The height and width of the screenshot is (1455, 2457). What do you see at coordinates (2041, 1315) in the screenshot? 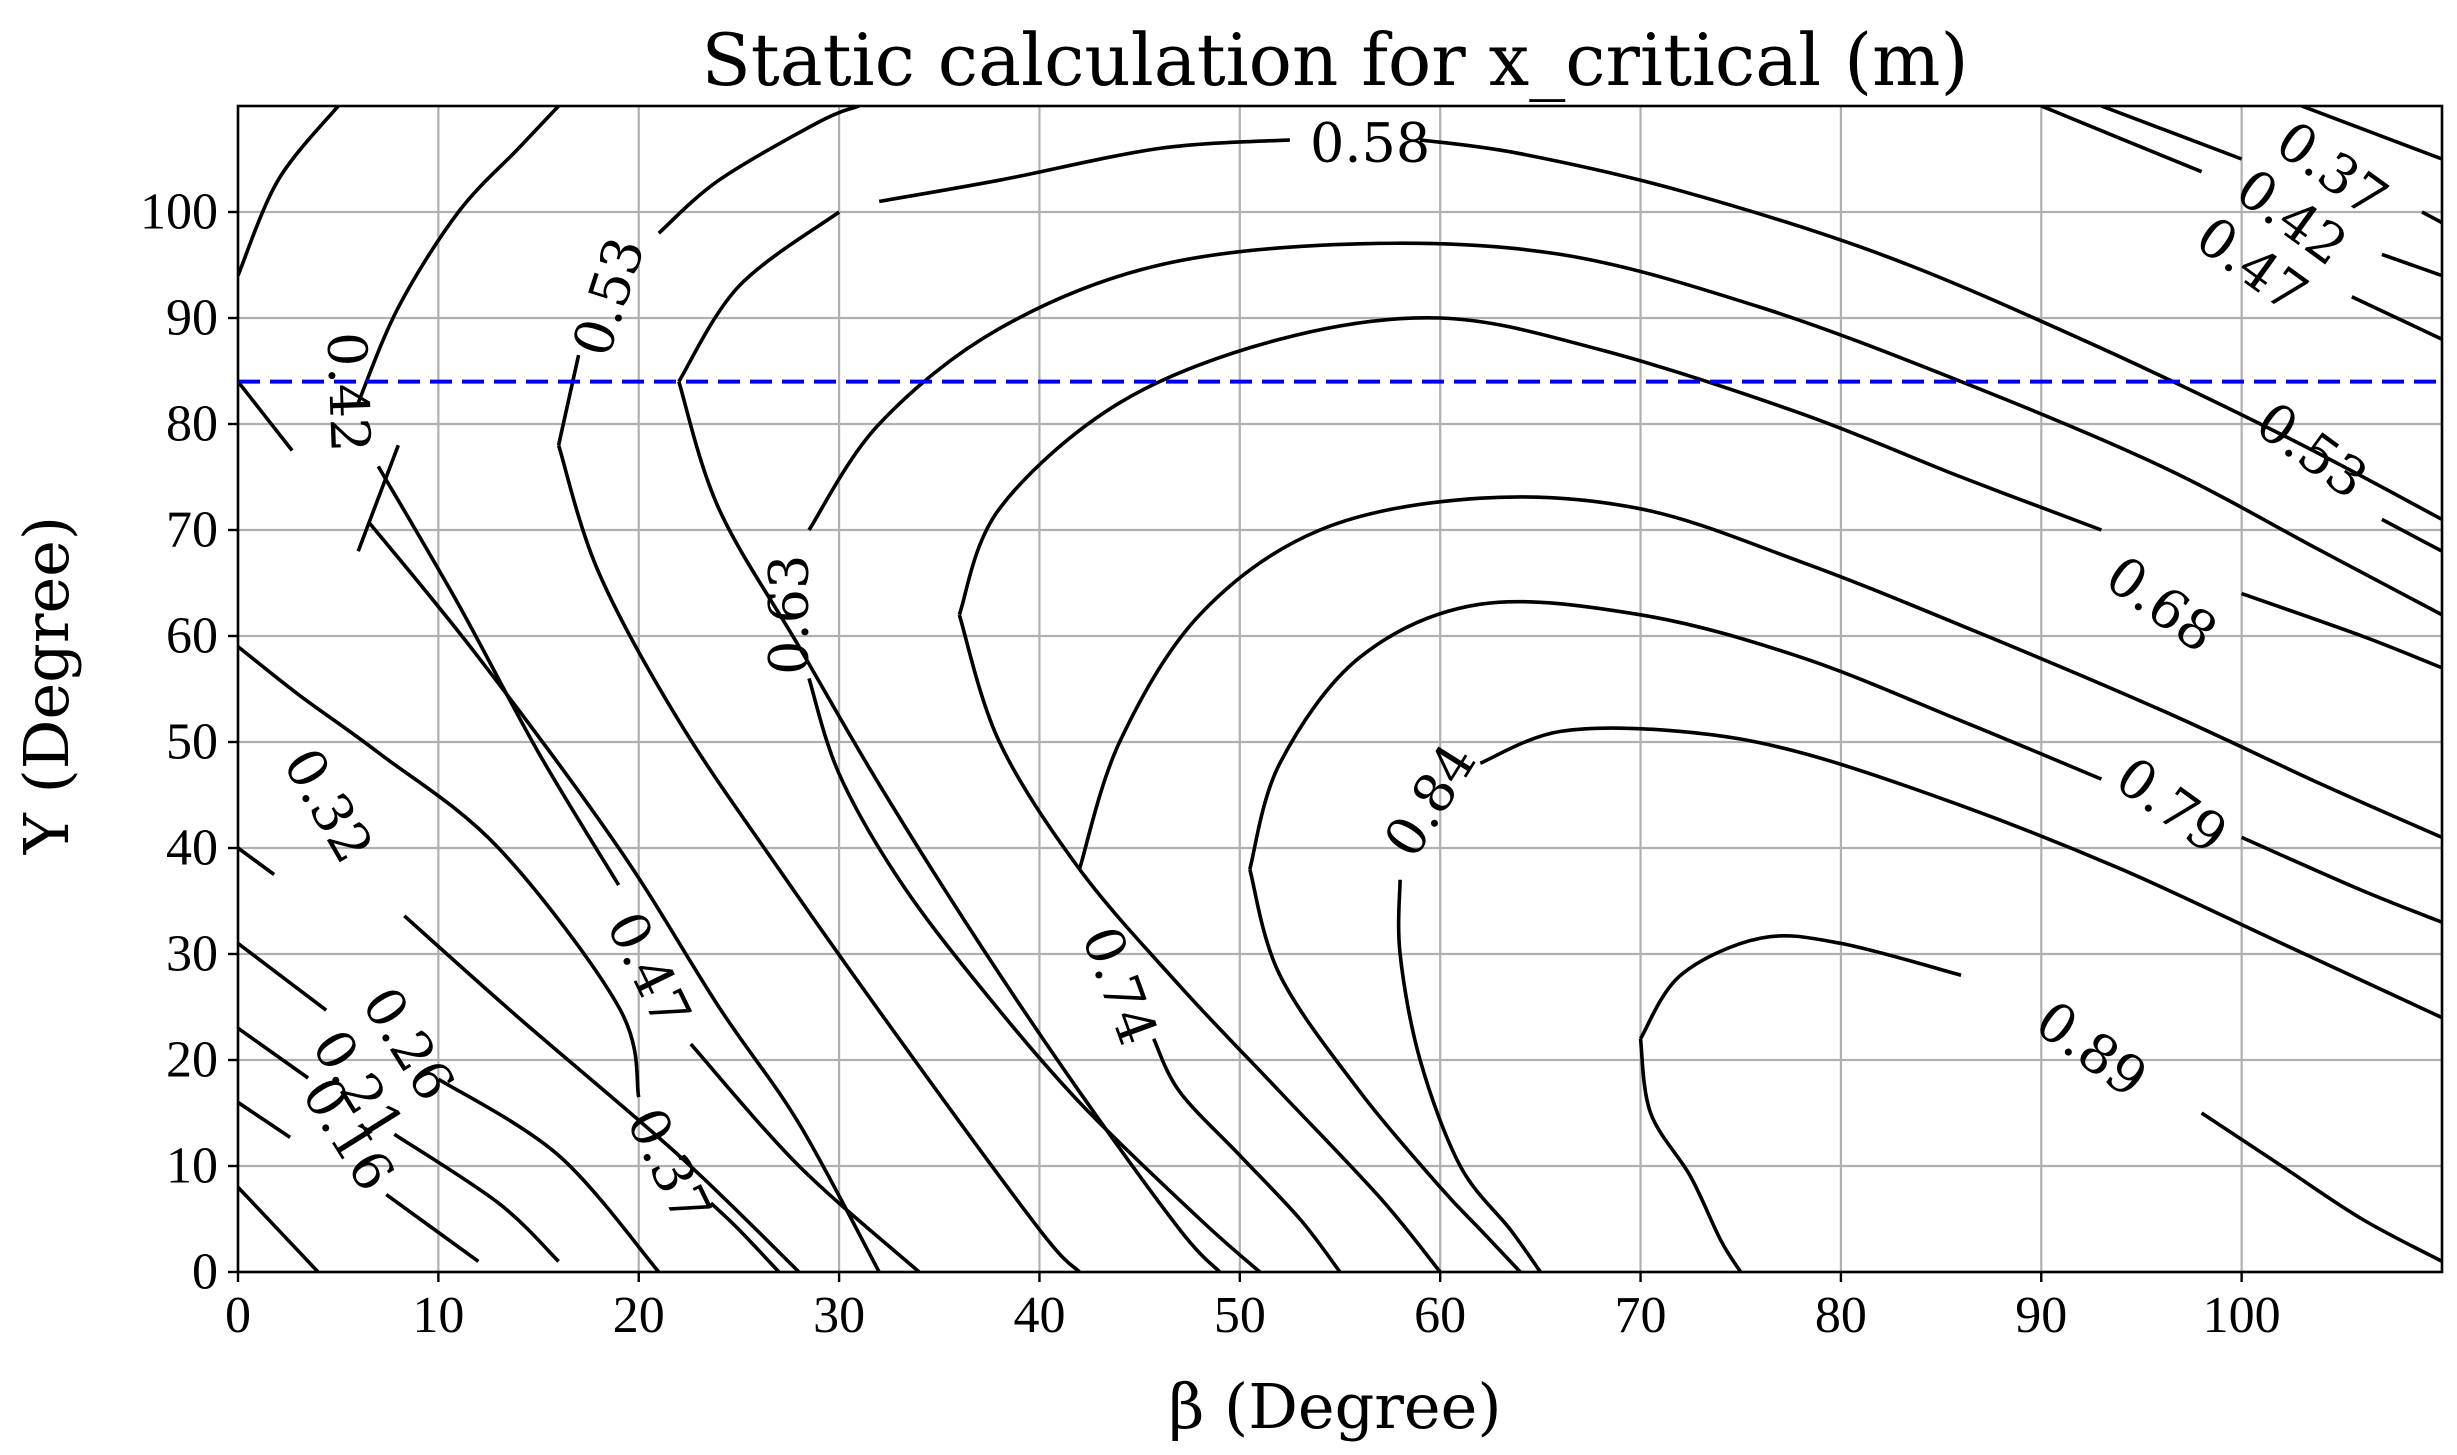
I see `x-tick-label: 90` at bounding box center [2041, 1315].